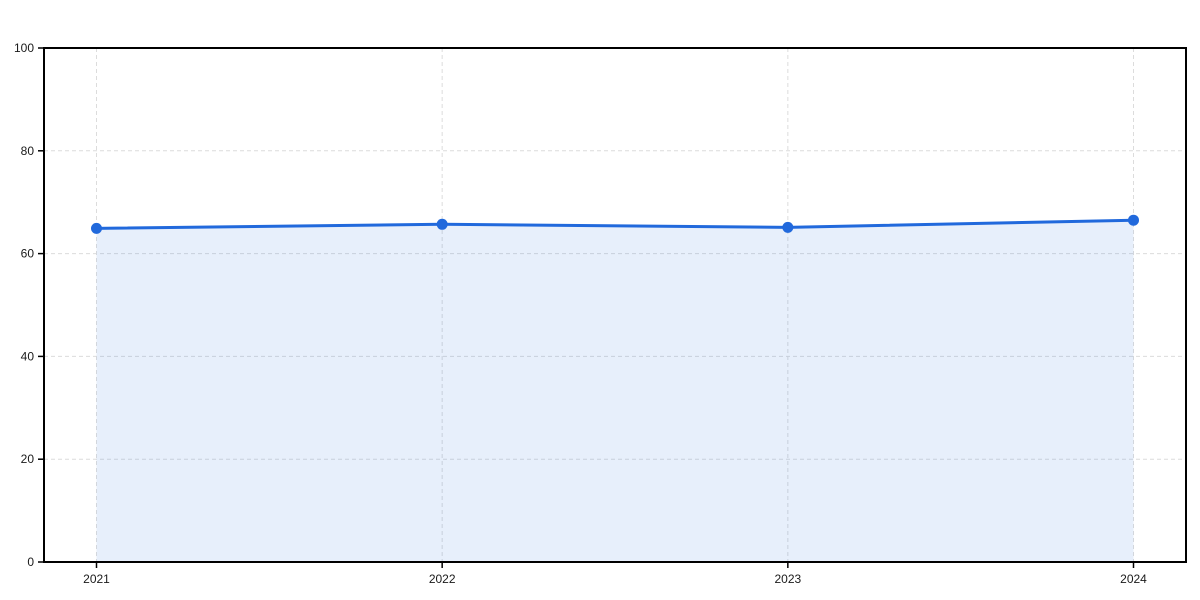 The image size is (1200, 600). What do you see at coordinates (442, 224) in the screenshot?
I see `data-point-2022` at bounding box center [442, 224].